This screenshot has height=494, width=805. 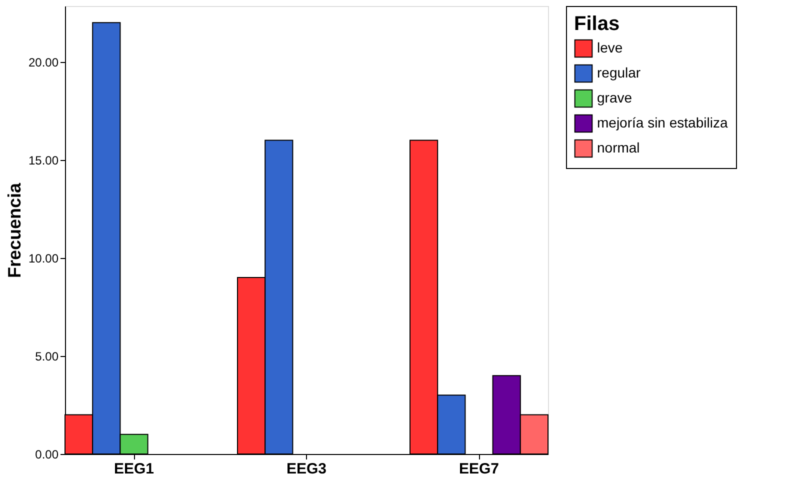 What do you see at coordinates (43, 62) in the screenshot?
I see `y-tick-label: 20.00` at bounding box center [43, 62].